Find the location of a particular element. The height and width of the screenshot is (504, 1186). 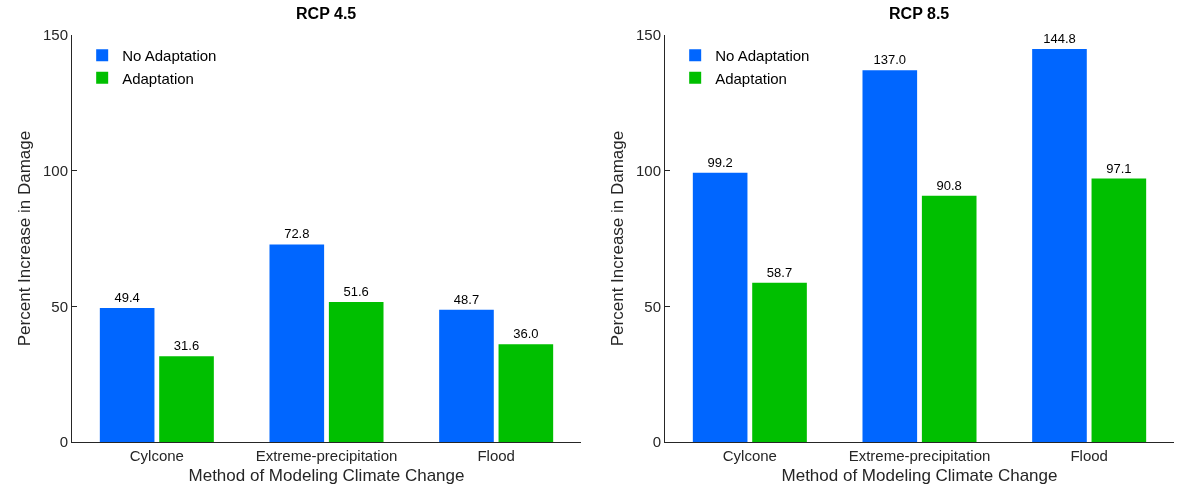

data-label: 51.6 is located at coordinates (356, 291).